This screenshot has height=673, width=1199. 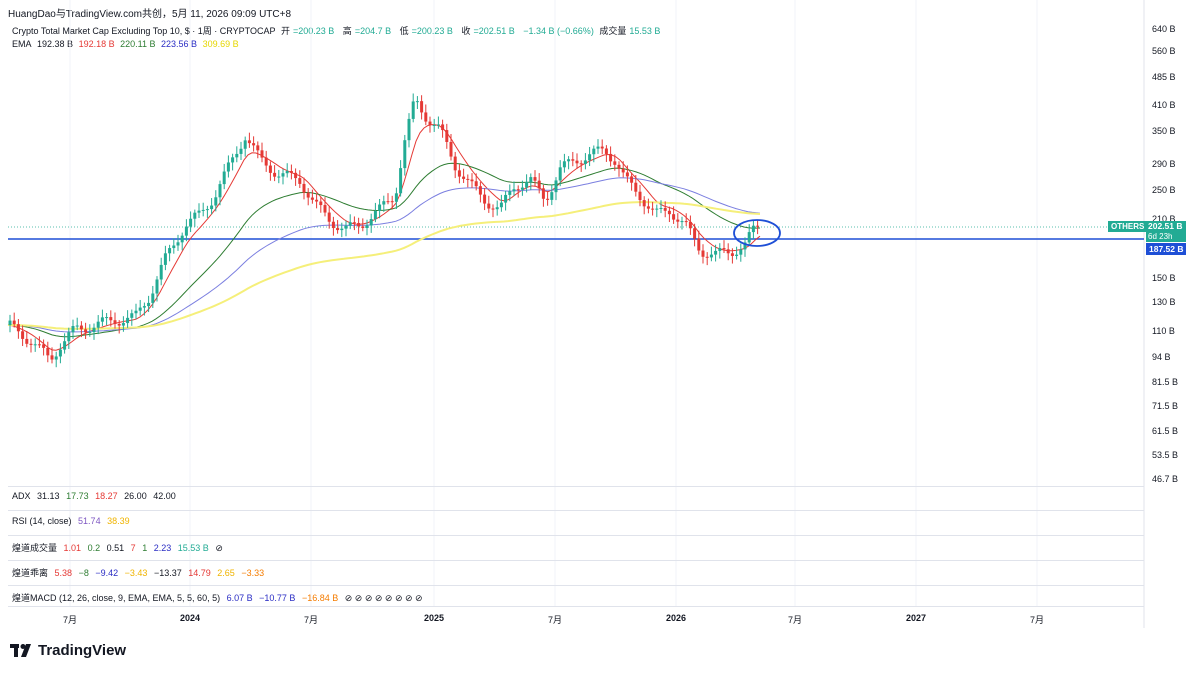 I want to click on macd-value: −16.84 B, so click(x=320, y=598).